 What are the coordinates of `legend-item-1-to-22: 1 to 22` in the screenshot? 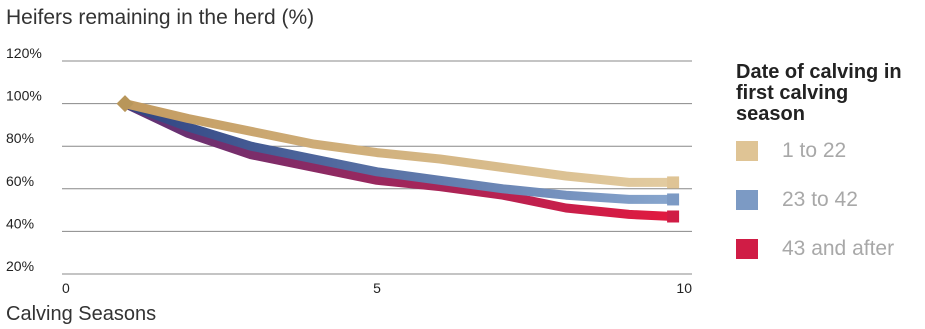 It's located at (828, 150).